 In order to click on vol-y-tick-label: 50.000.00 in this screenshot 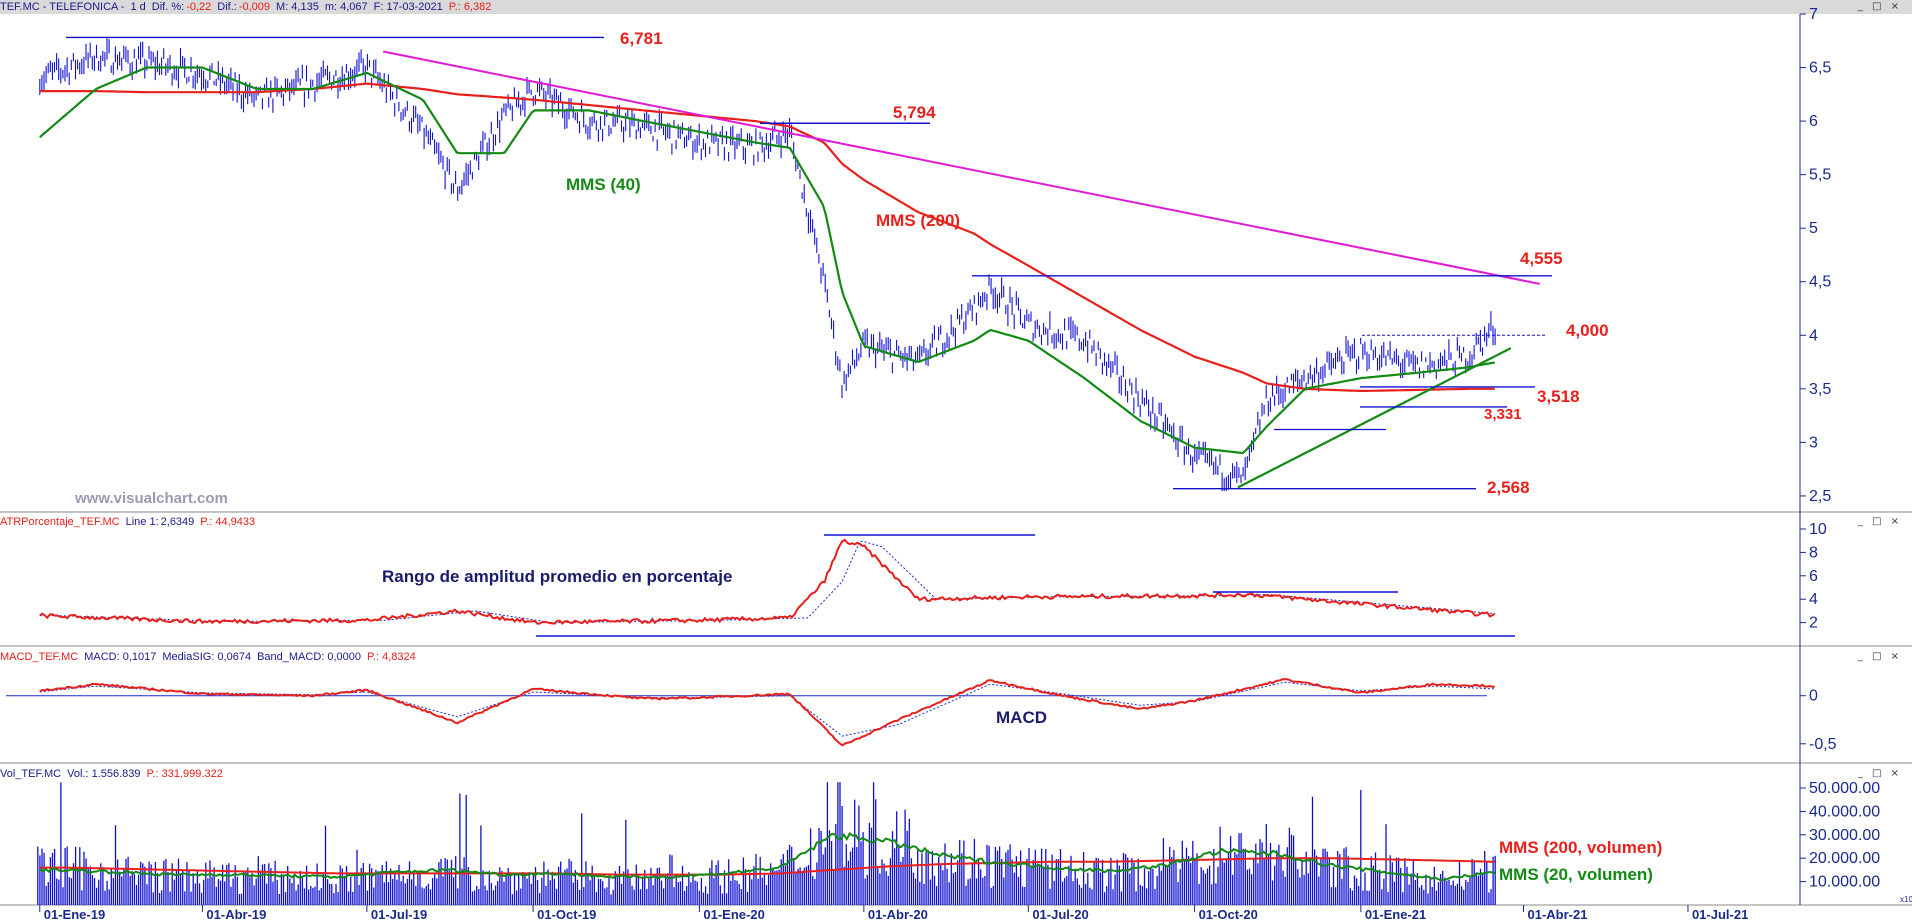, I will do `click(1844, 788)`.